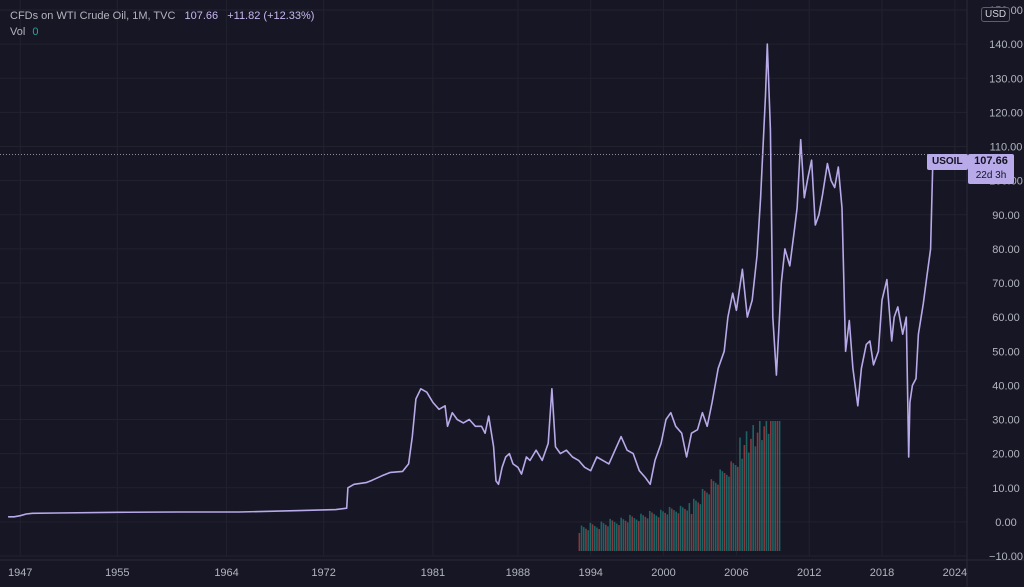  I want to click on x-tick-label: 1947, so click(20, 573).